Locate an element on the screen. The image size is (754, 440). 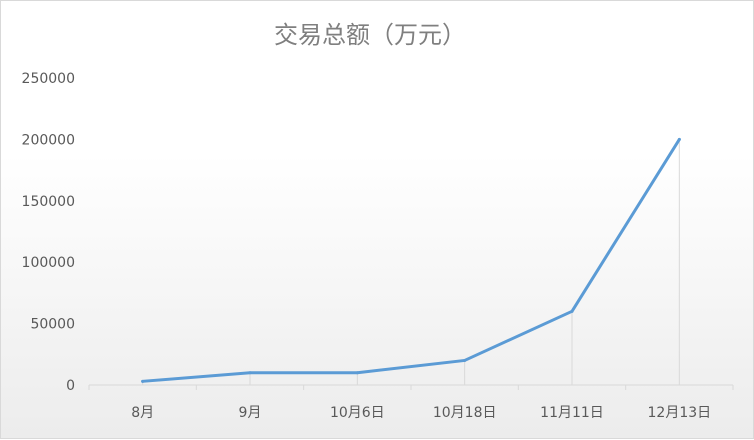
x-tick-label: 10月6日 is located at coordinates (357, 413).